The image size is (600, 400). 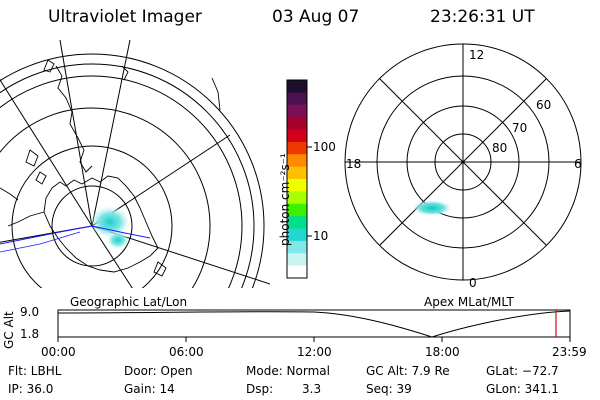 I want to click on alt-xtick-0600: 06:00, so click(x=186, y=352).